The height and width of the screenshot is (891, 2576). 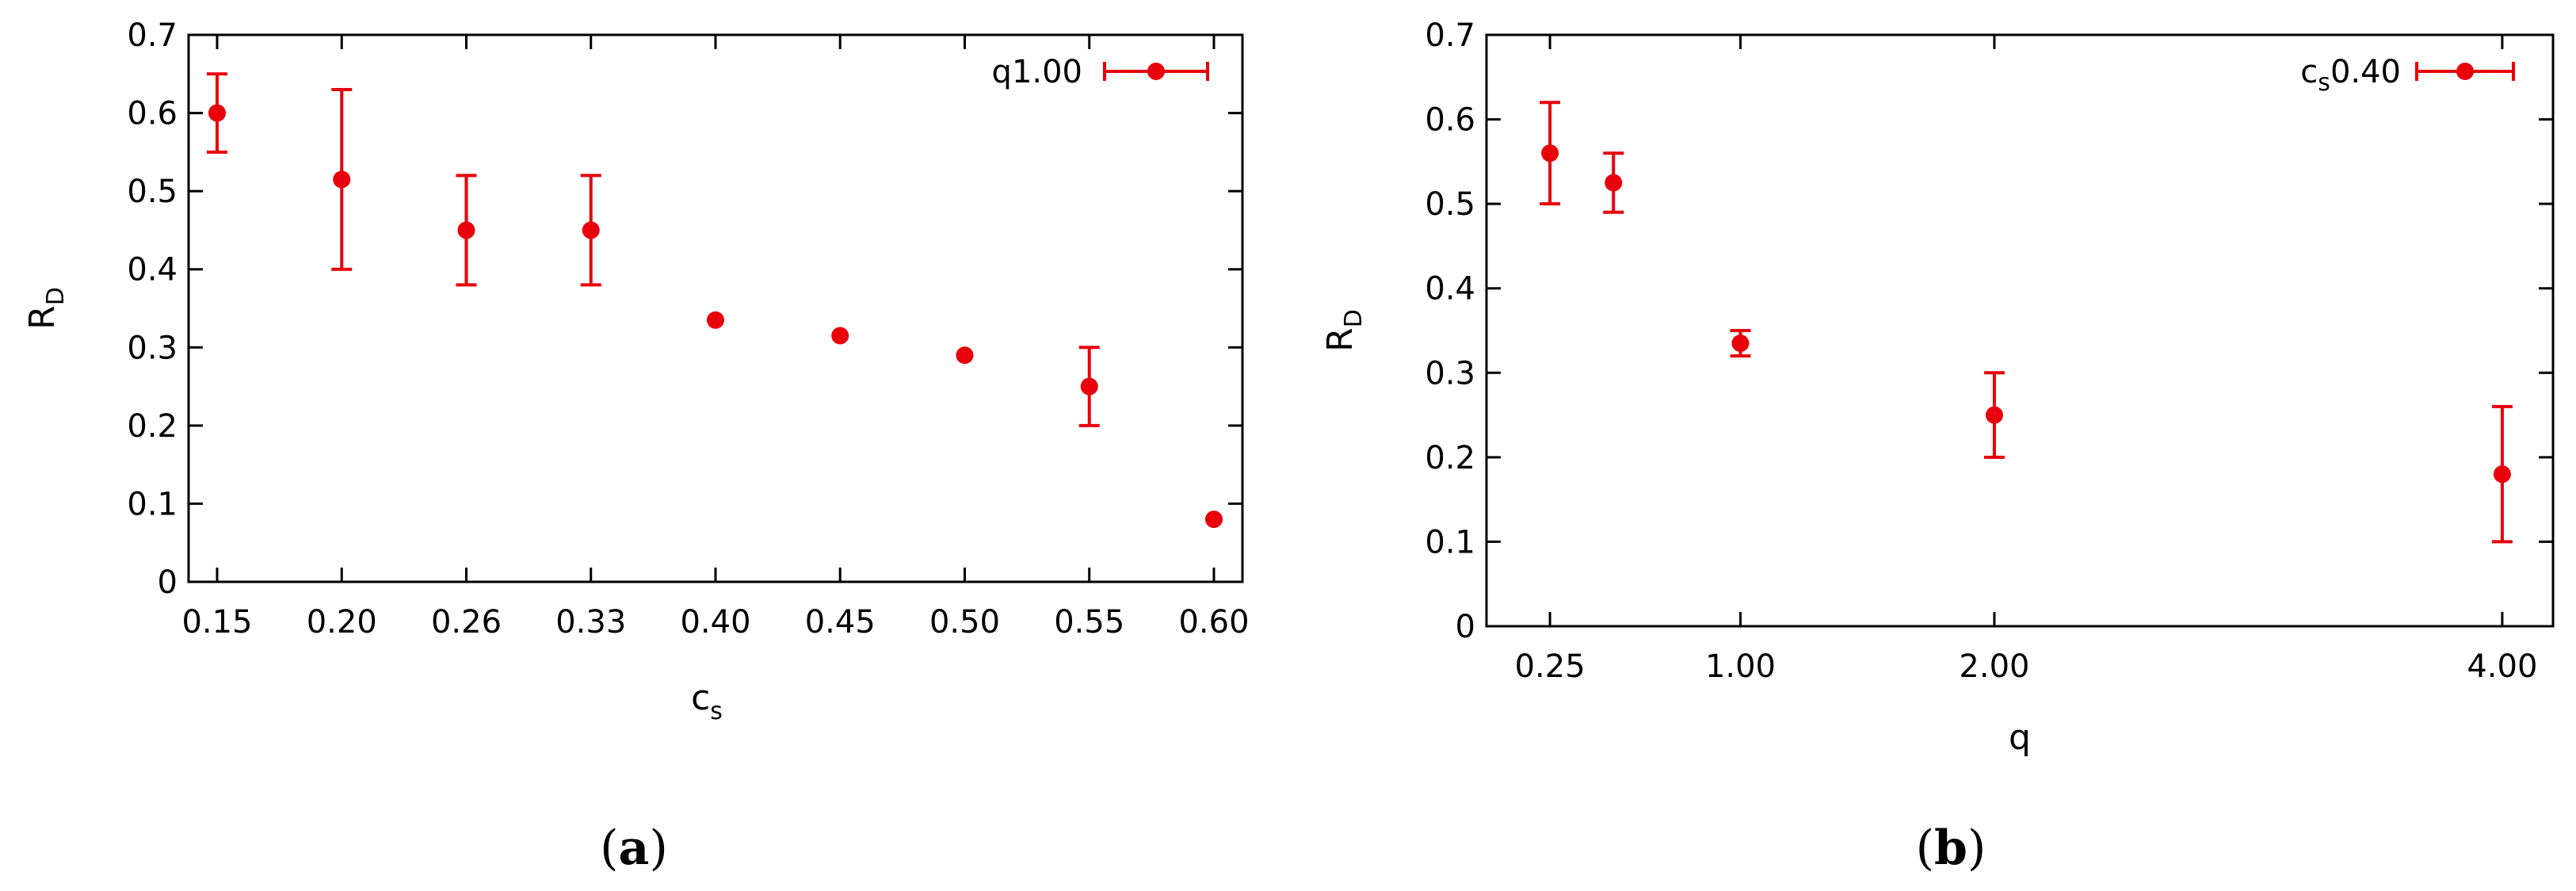 I want to click on chart-b-x-axis-label: q, so click(x=2020, y=737).